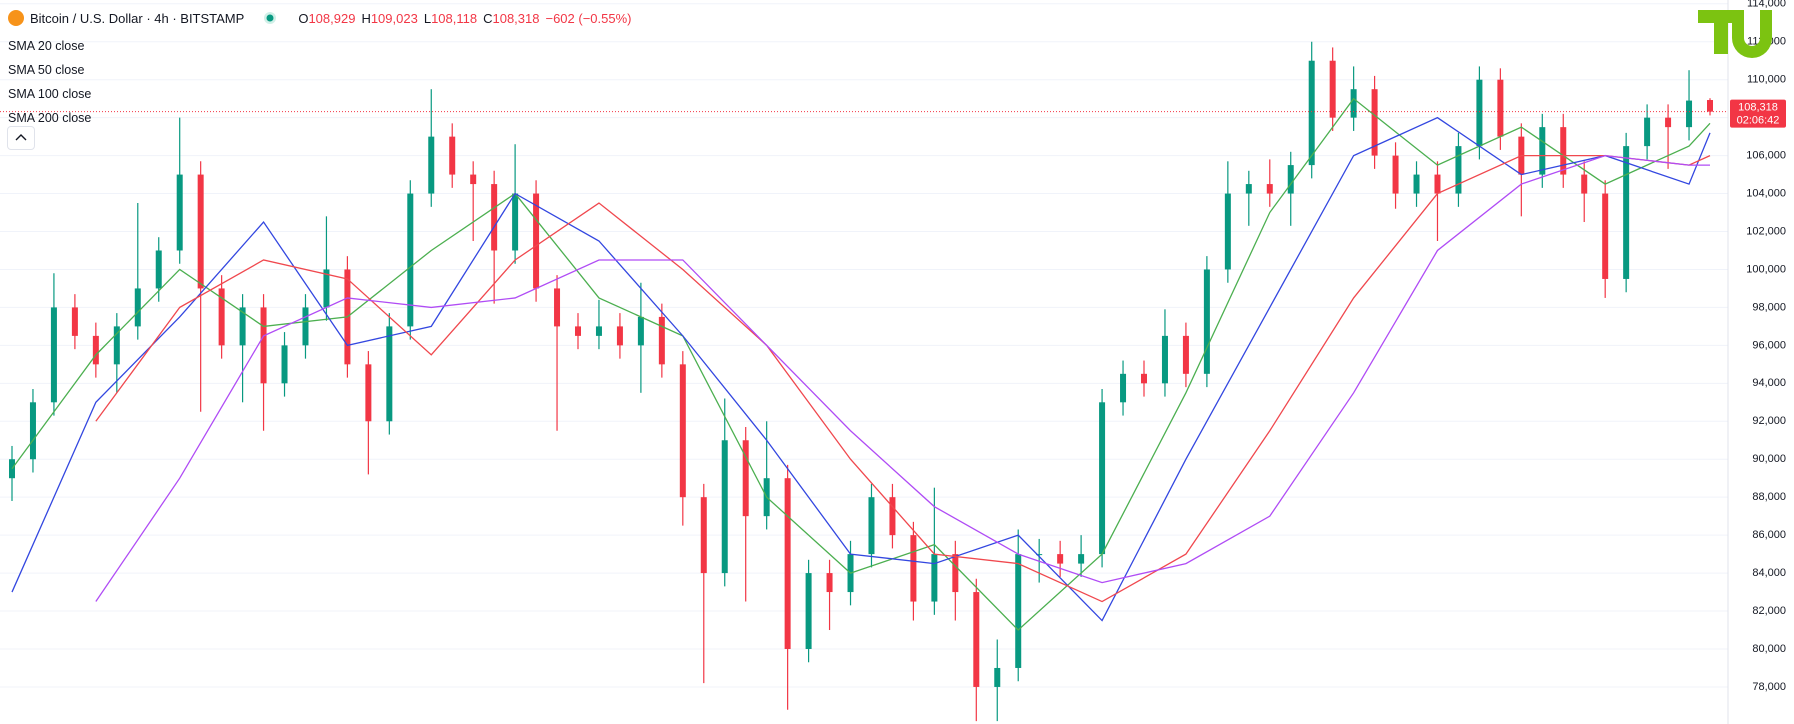 This screenshot has height=724, width=1794. What do you see at coordinates (332, 18) in the screenshot?
I see `ohlc-value: 108,929` at bounding box center [332, 18].